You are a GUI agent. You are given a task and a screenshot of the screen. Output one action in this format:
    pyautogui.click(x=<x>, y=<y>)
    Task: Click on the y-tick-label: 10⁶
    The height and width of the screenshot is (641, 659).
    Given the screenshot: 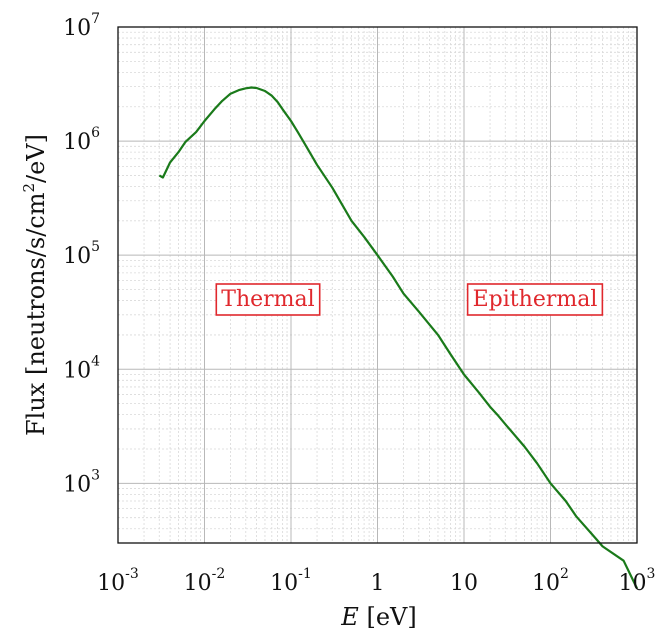 What is the action you would take?
    pyautogui.click(x=81, y=140)
    